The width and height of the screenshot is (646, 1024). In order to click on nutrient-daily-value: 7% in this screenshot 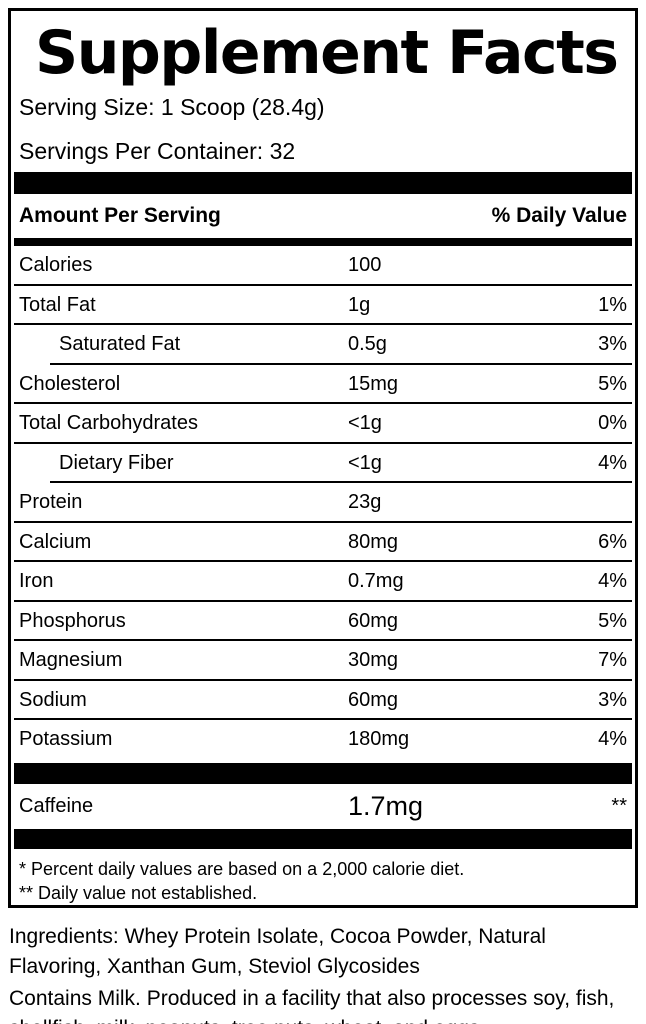, I will do `click(612, 660)`.